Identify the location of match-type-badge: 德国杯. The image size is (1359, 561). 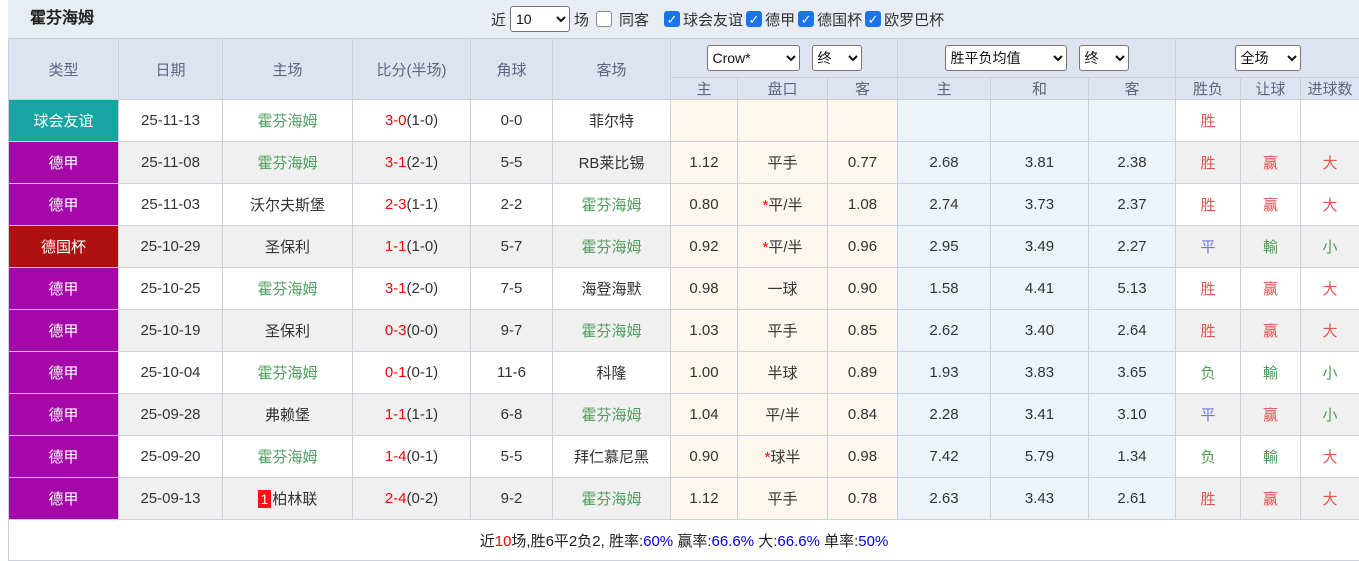
(64, 247).